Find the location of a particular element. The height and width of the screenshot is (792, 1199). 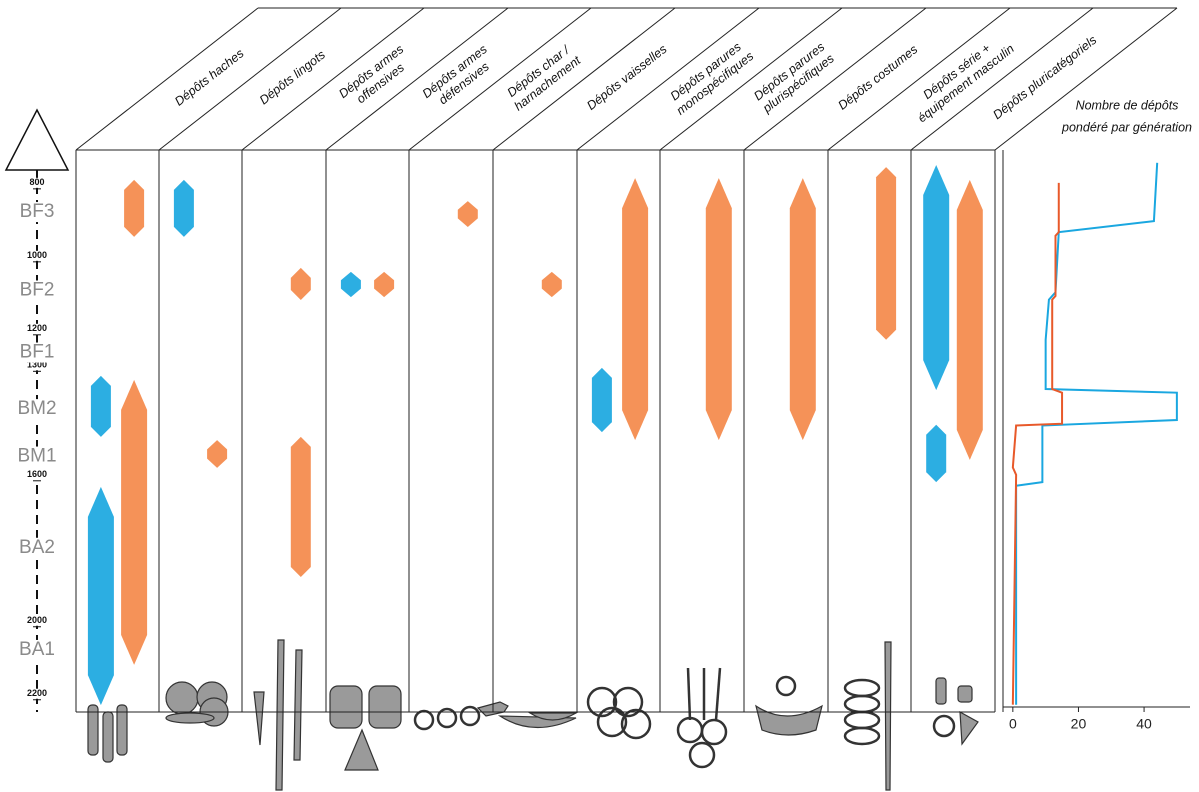

period-label: BM2 is located at coordinates (36, 408).